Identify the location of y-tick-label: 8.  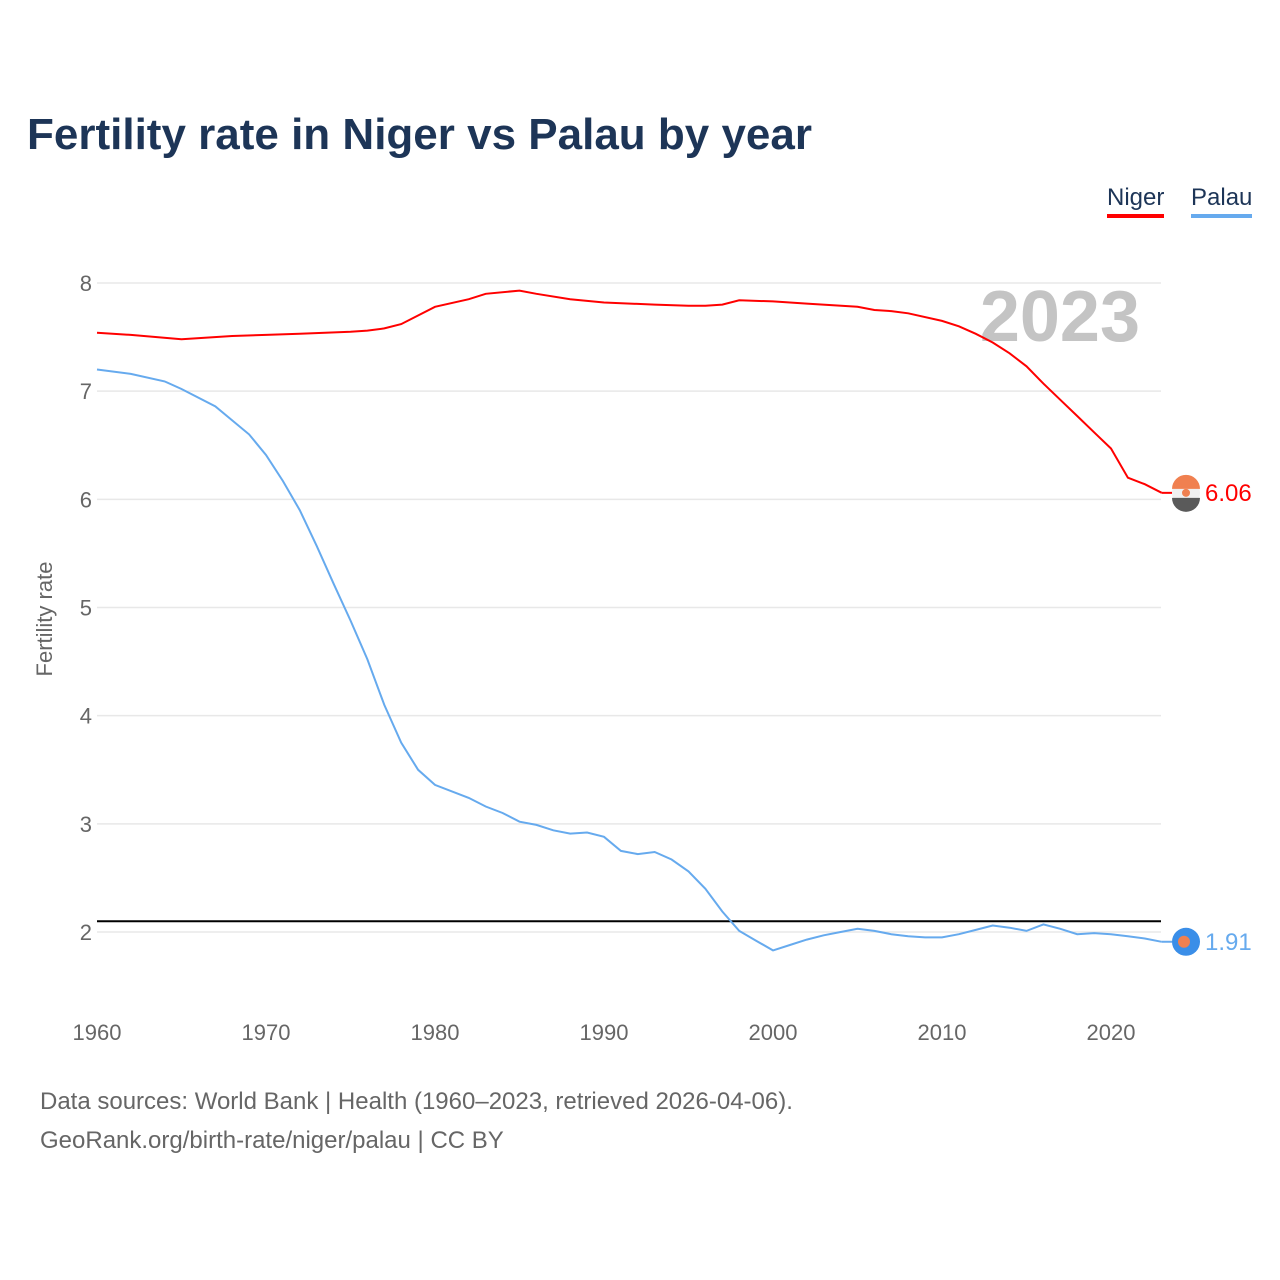
(86, 283).